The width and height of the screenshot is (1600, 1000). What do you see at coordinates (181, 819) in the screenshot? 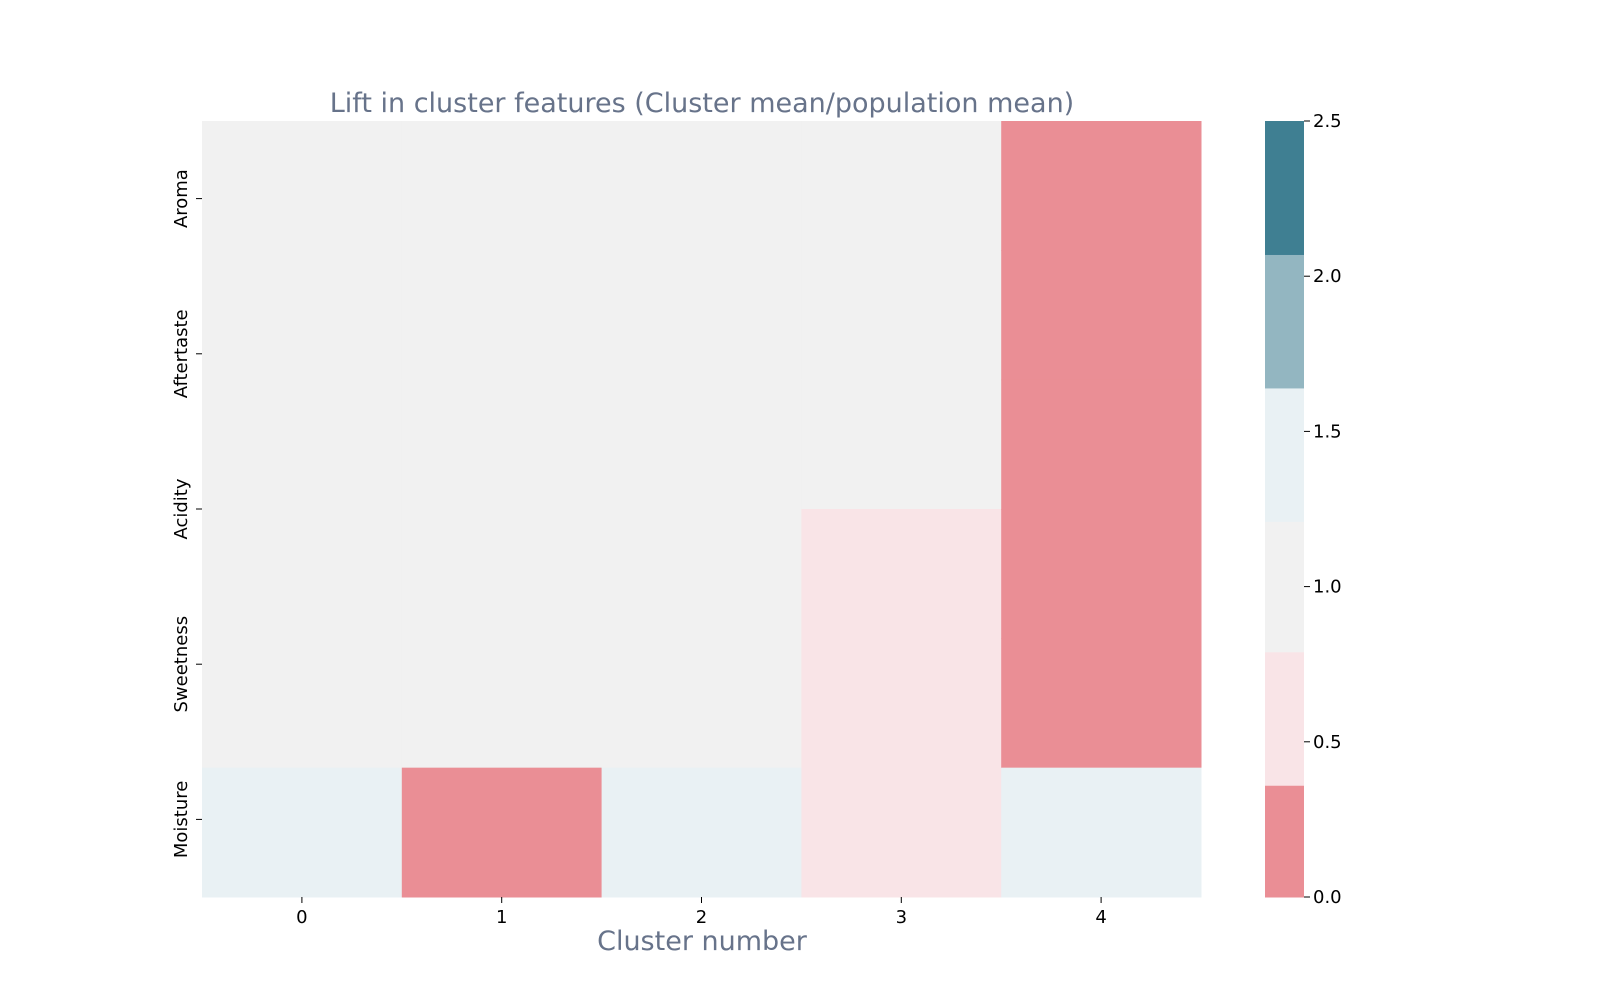
I see `y-tick-label: Moisture` at bounding box center [181, 819].